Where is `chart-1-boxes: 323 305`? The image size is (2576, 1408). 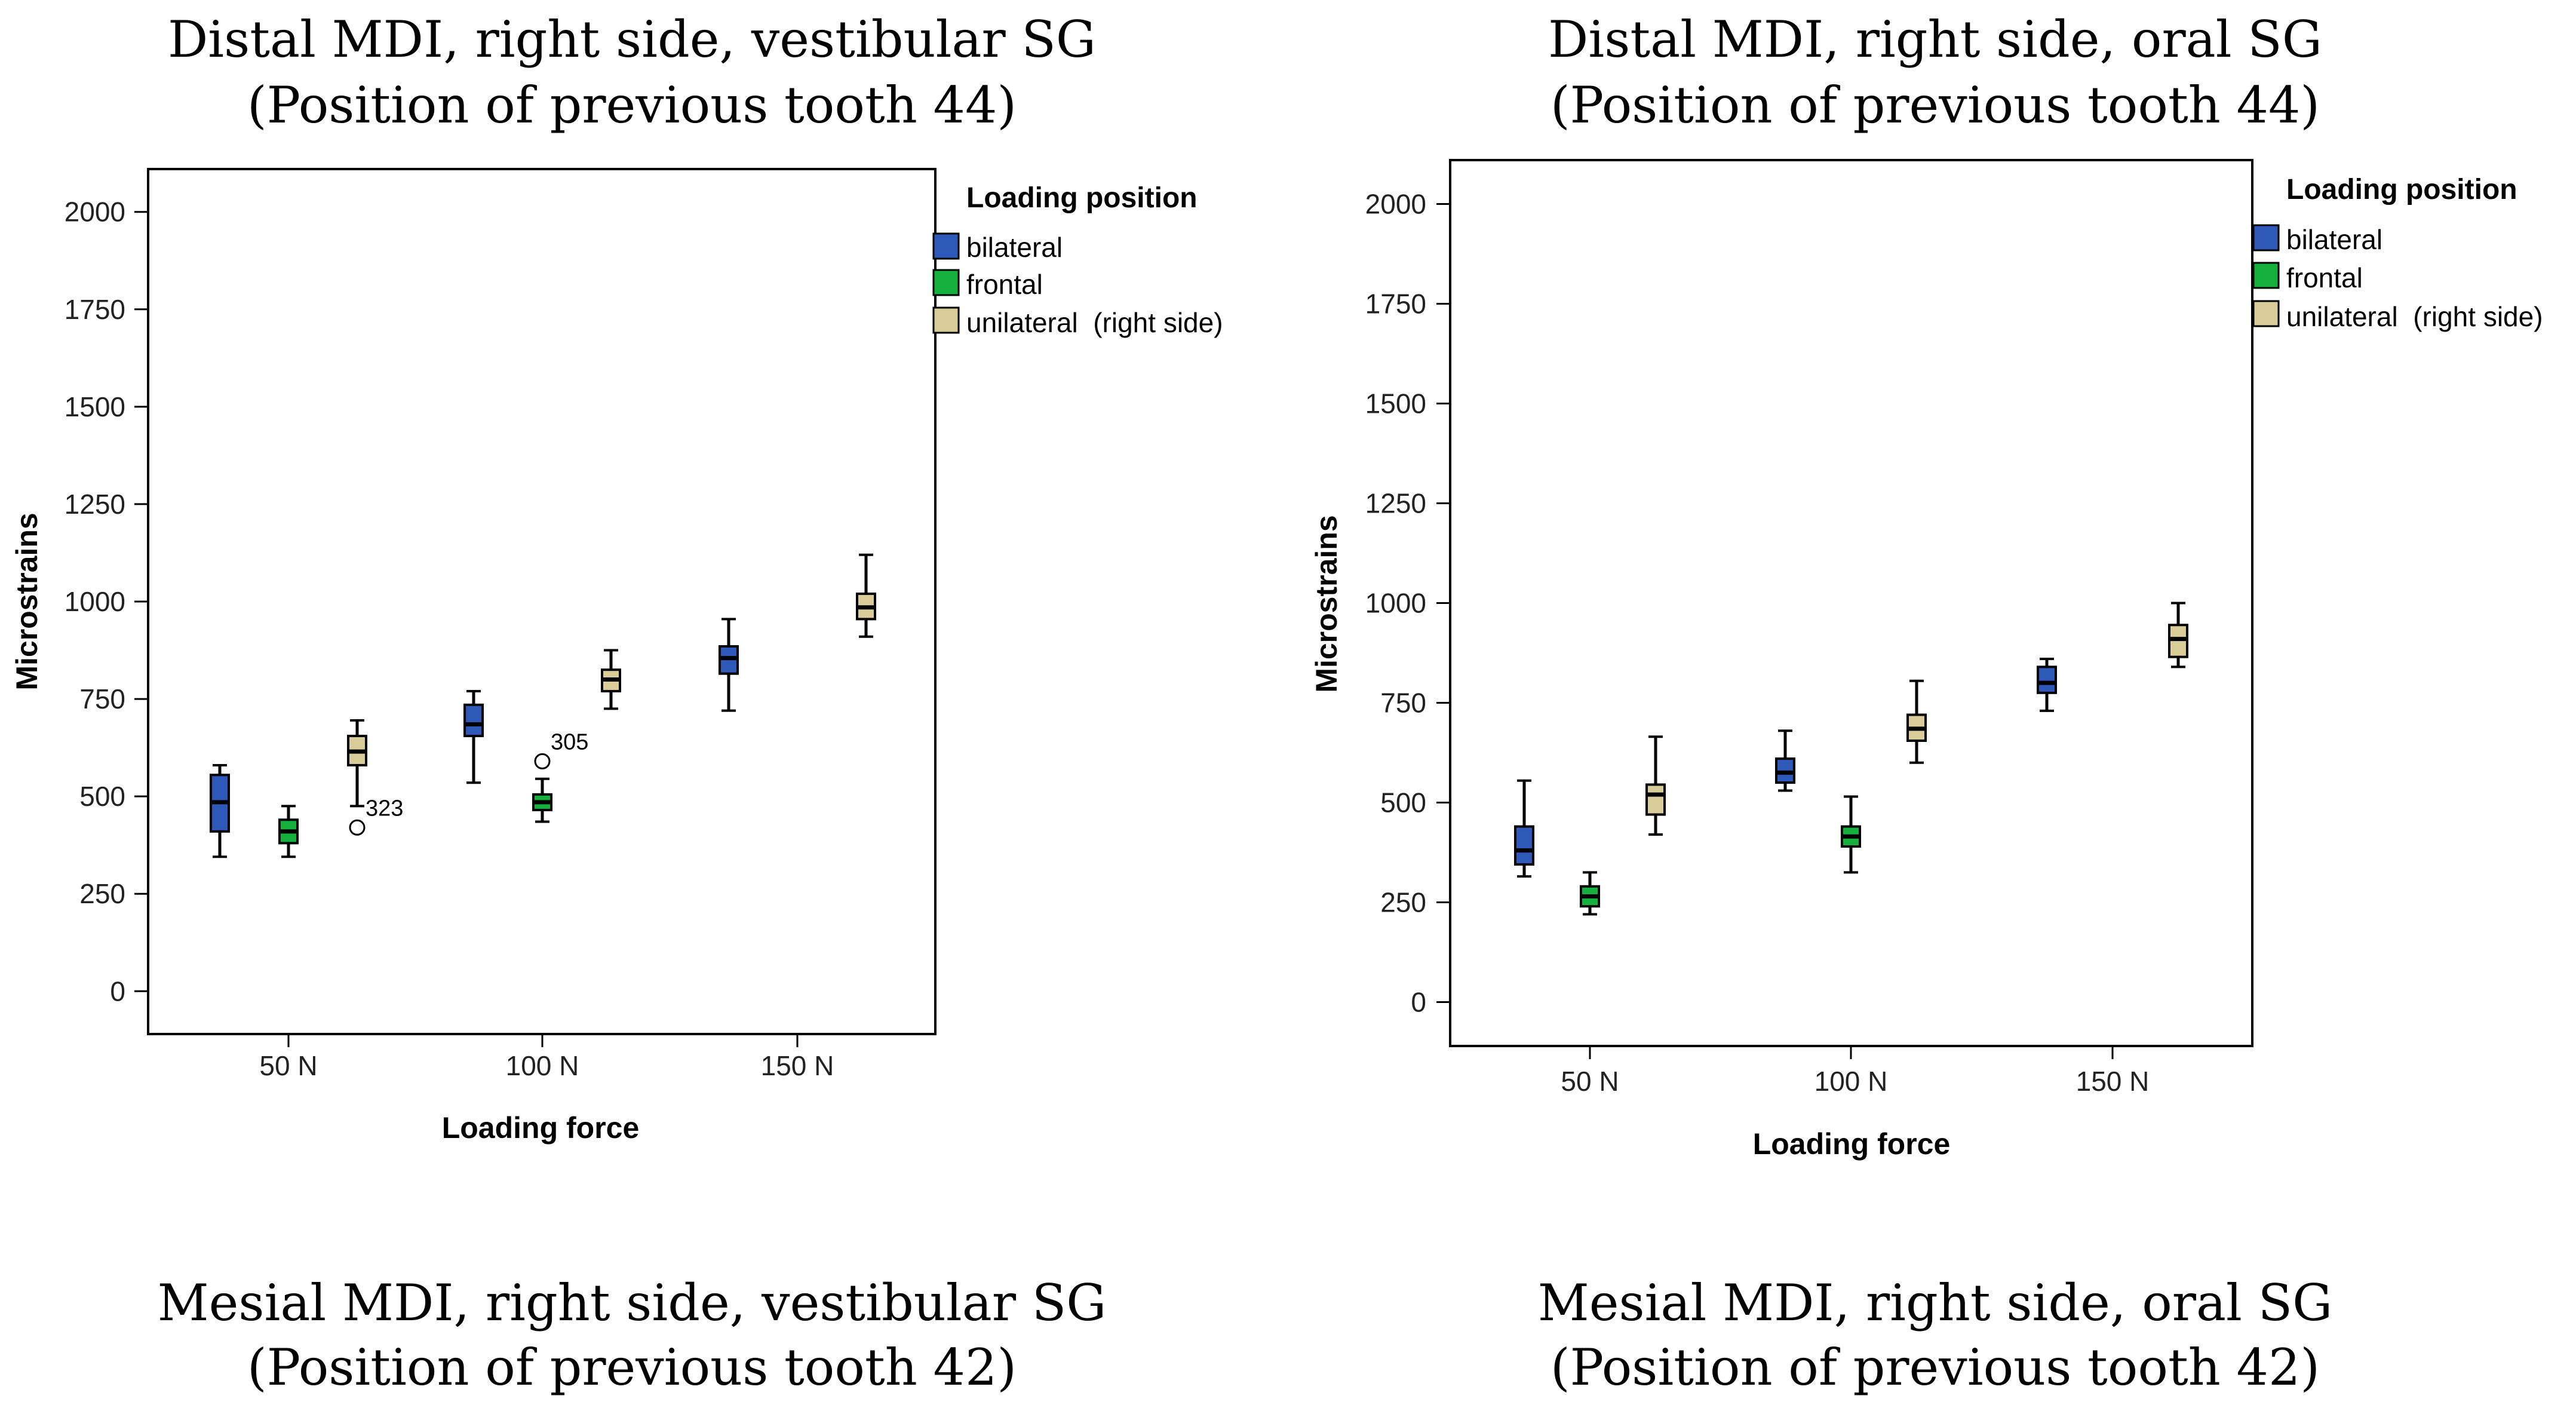 chart-1-boxes: 323 305 is located at coordinates (543, 705).